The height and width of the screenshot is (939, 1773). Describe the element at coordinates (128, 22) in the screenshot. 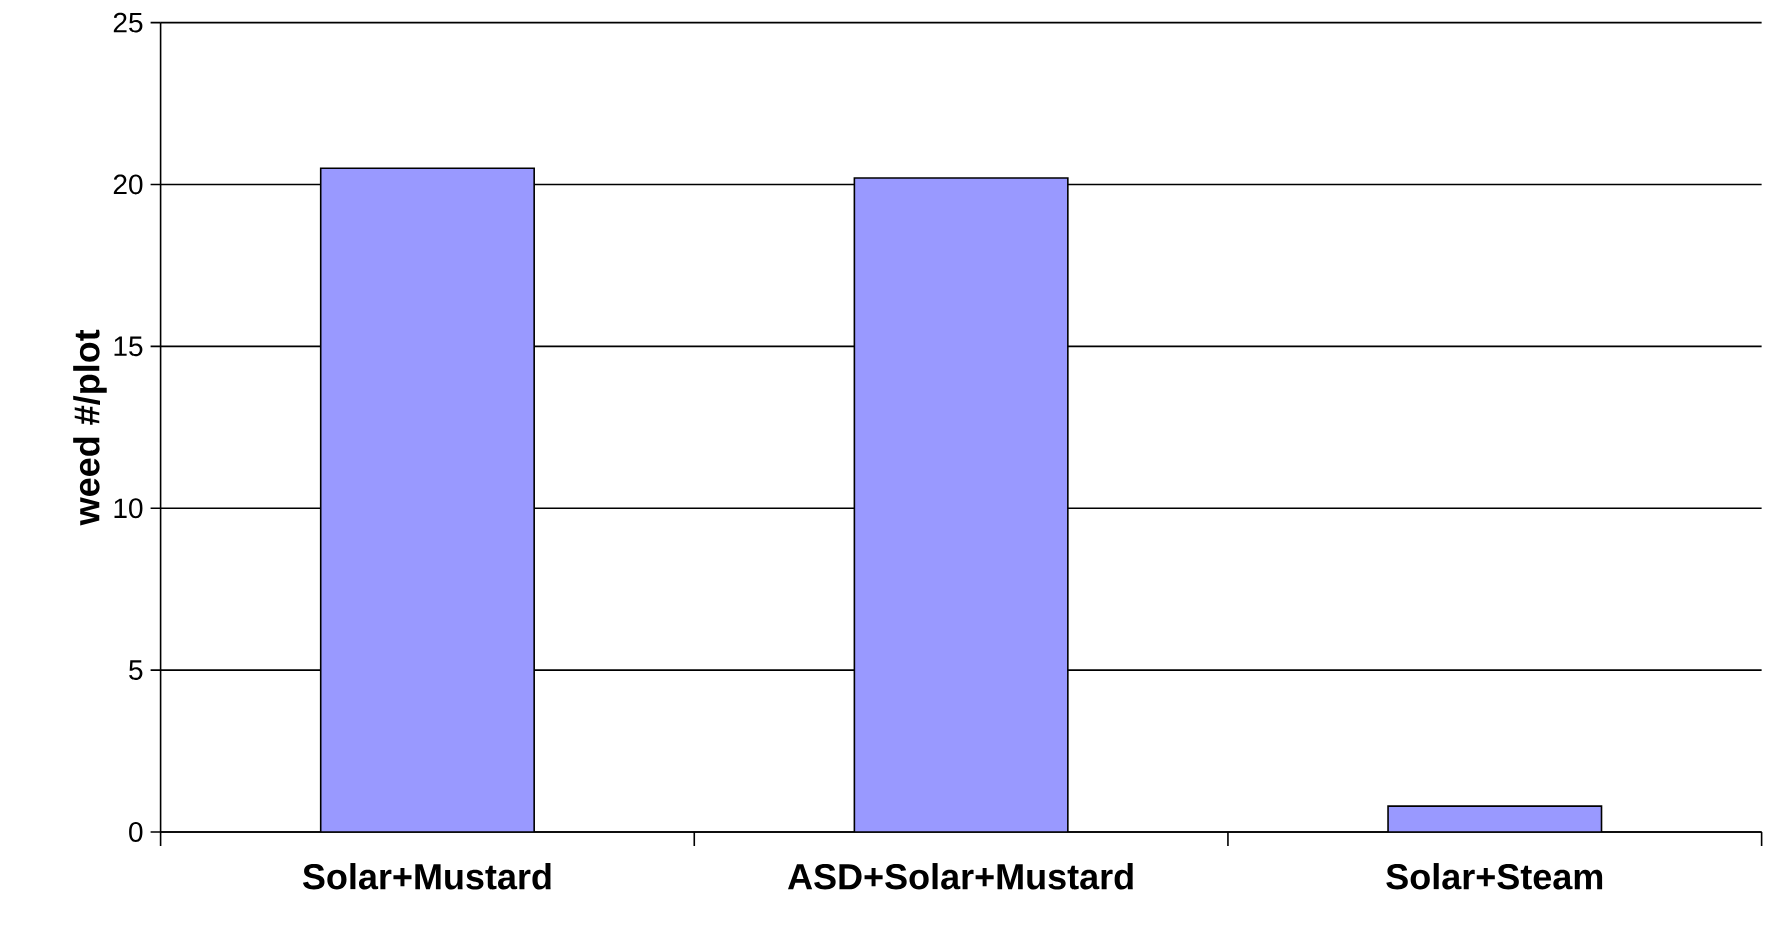

I see `y-tick-label: 25` at that location.